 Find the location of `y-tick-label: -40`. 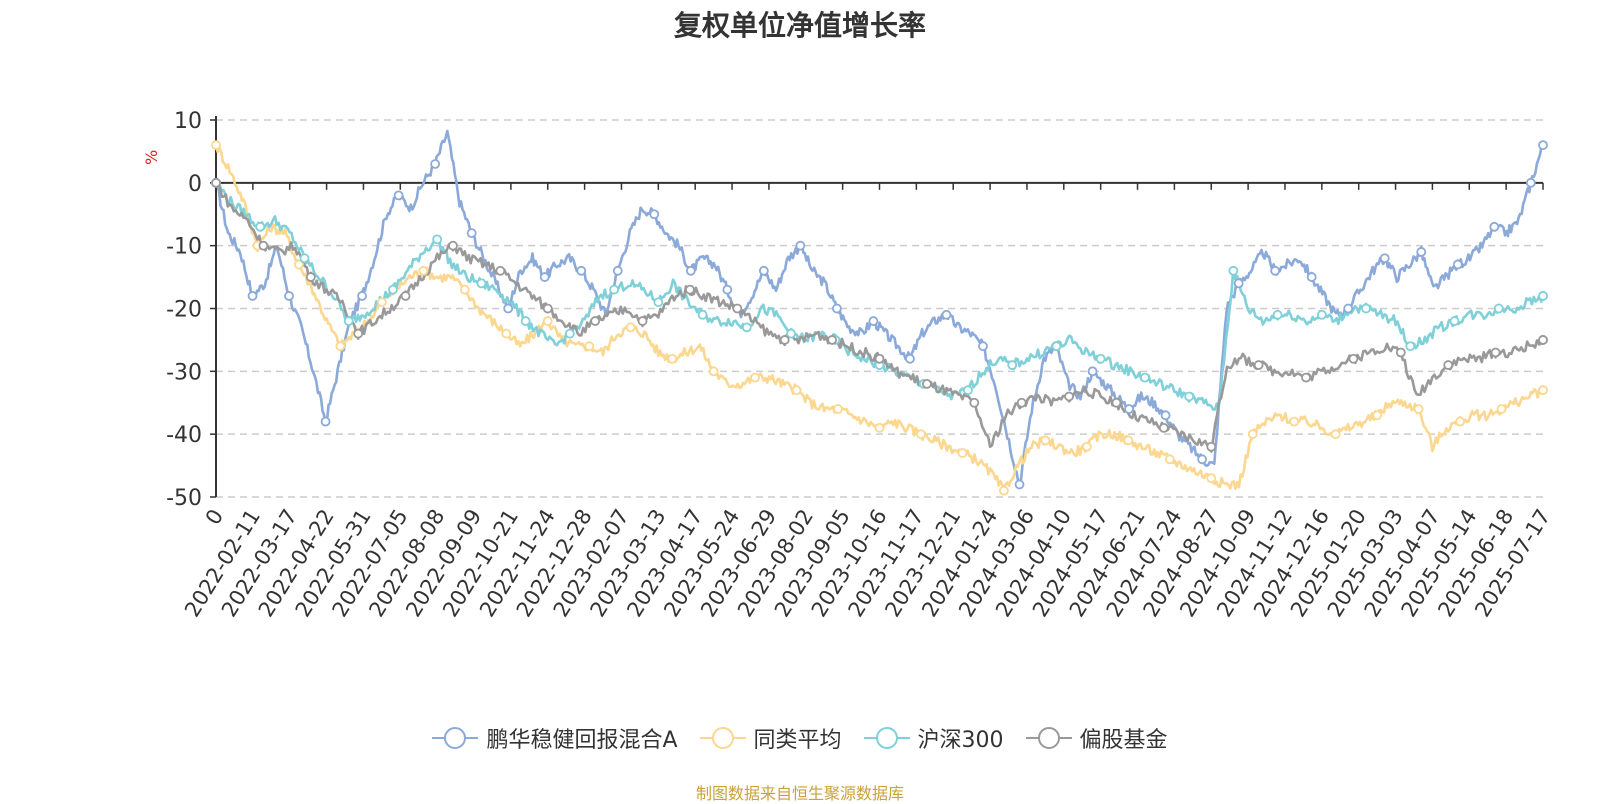

y-tick-label: -40 is located at coordinates (184, 435).